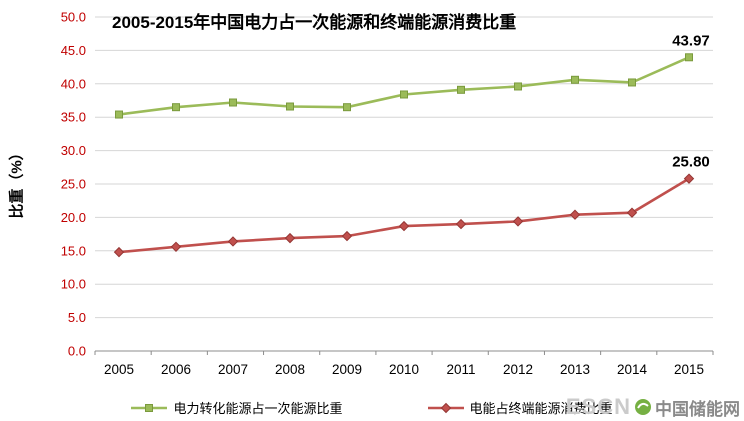 Image resolution: width=744 pixels, height=421 pixels. I want to click on y-tick-label: 15.0, so click(73, 250).